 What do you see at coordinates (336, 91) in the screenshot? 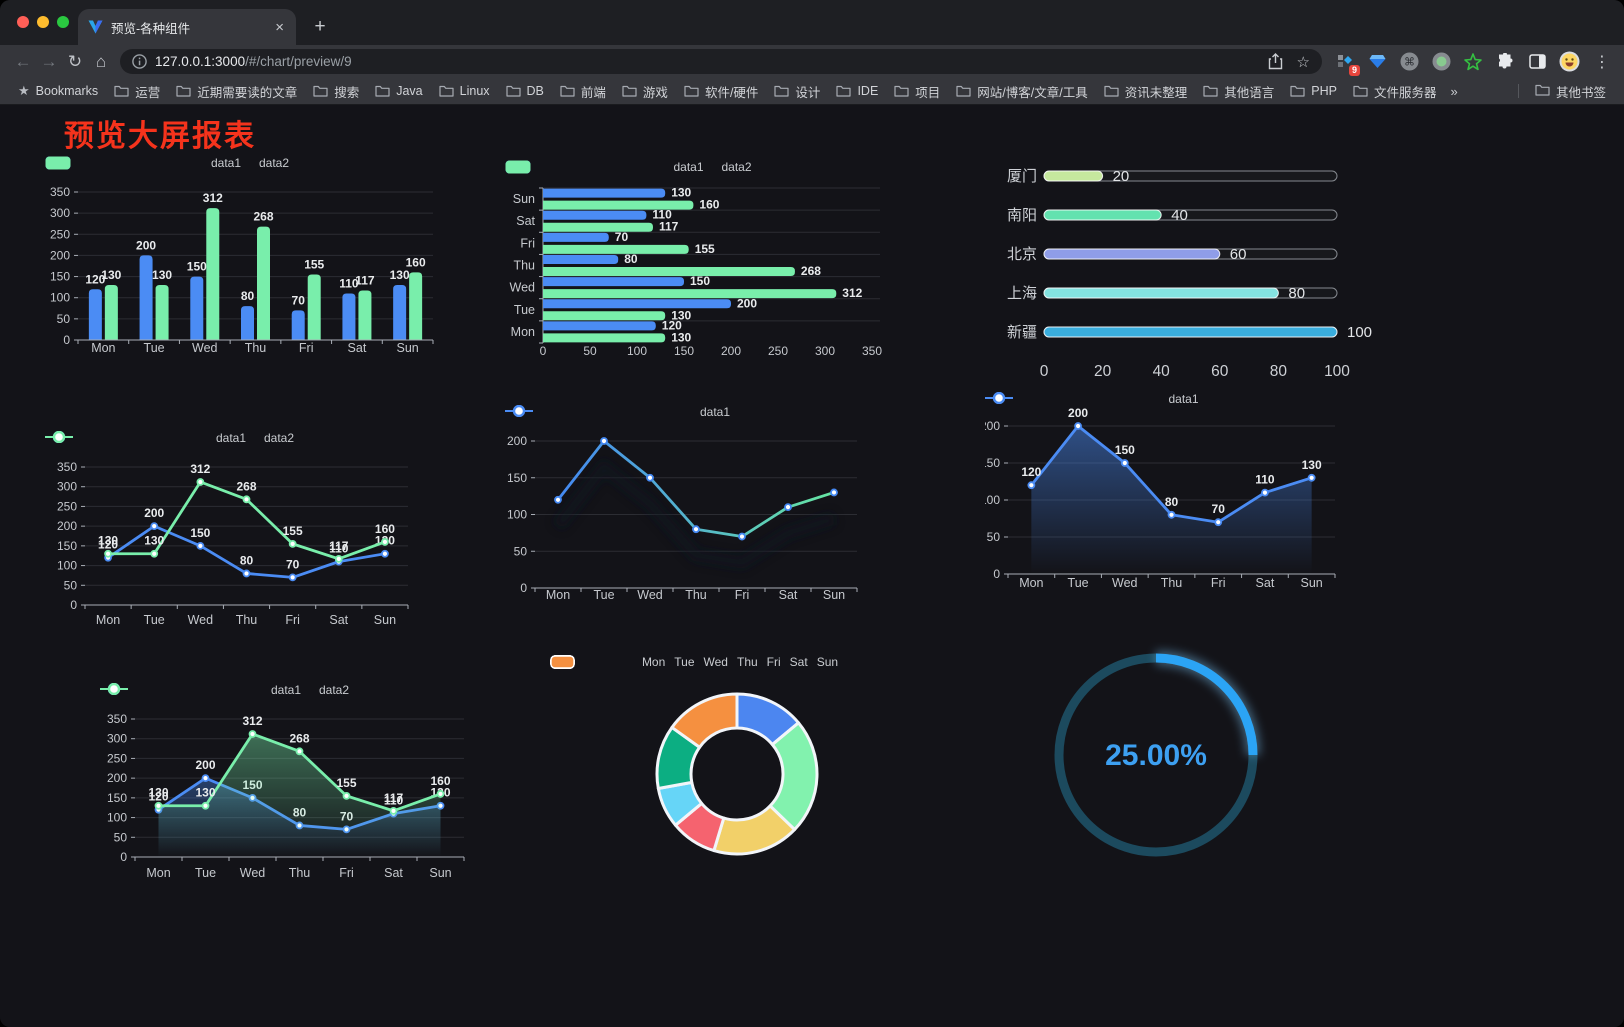
I see `bookmark-folder: 搜索` at bounding box center [336, 91].